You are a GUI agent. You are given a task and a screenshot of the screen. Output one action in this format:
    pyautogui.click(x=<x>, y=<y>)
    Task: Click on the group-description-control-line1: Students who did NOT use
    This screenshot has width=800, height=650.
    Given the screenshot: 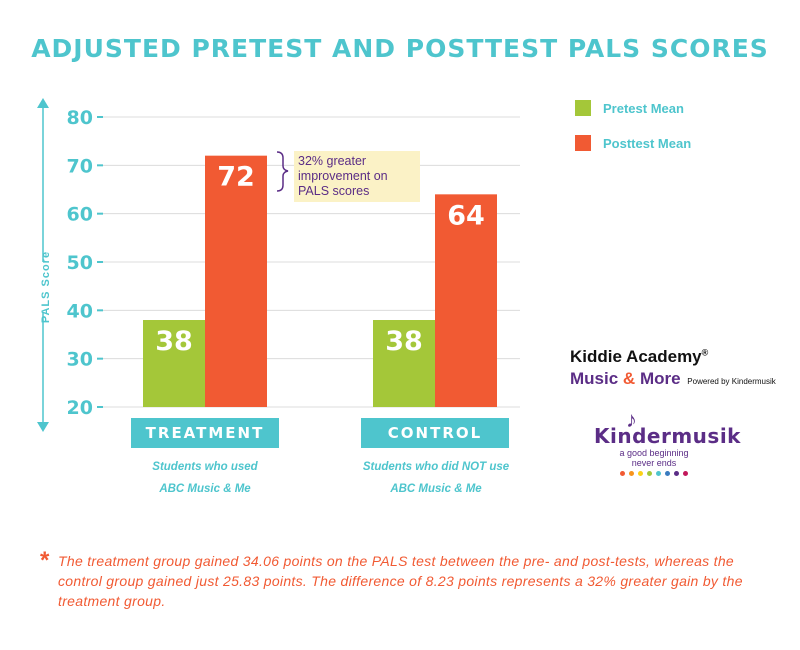 What is the action you would take?
    pyautogui.click(x=436, y=467)
    